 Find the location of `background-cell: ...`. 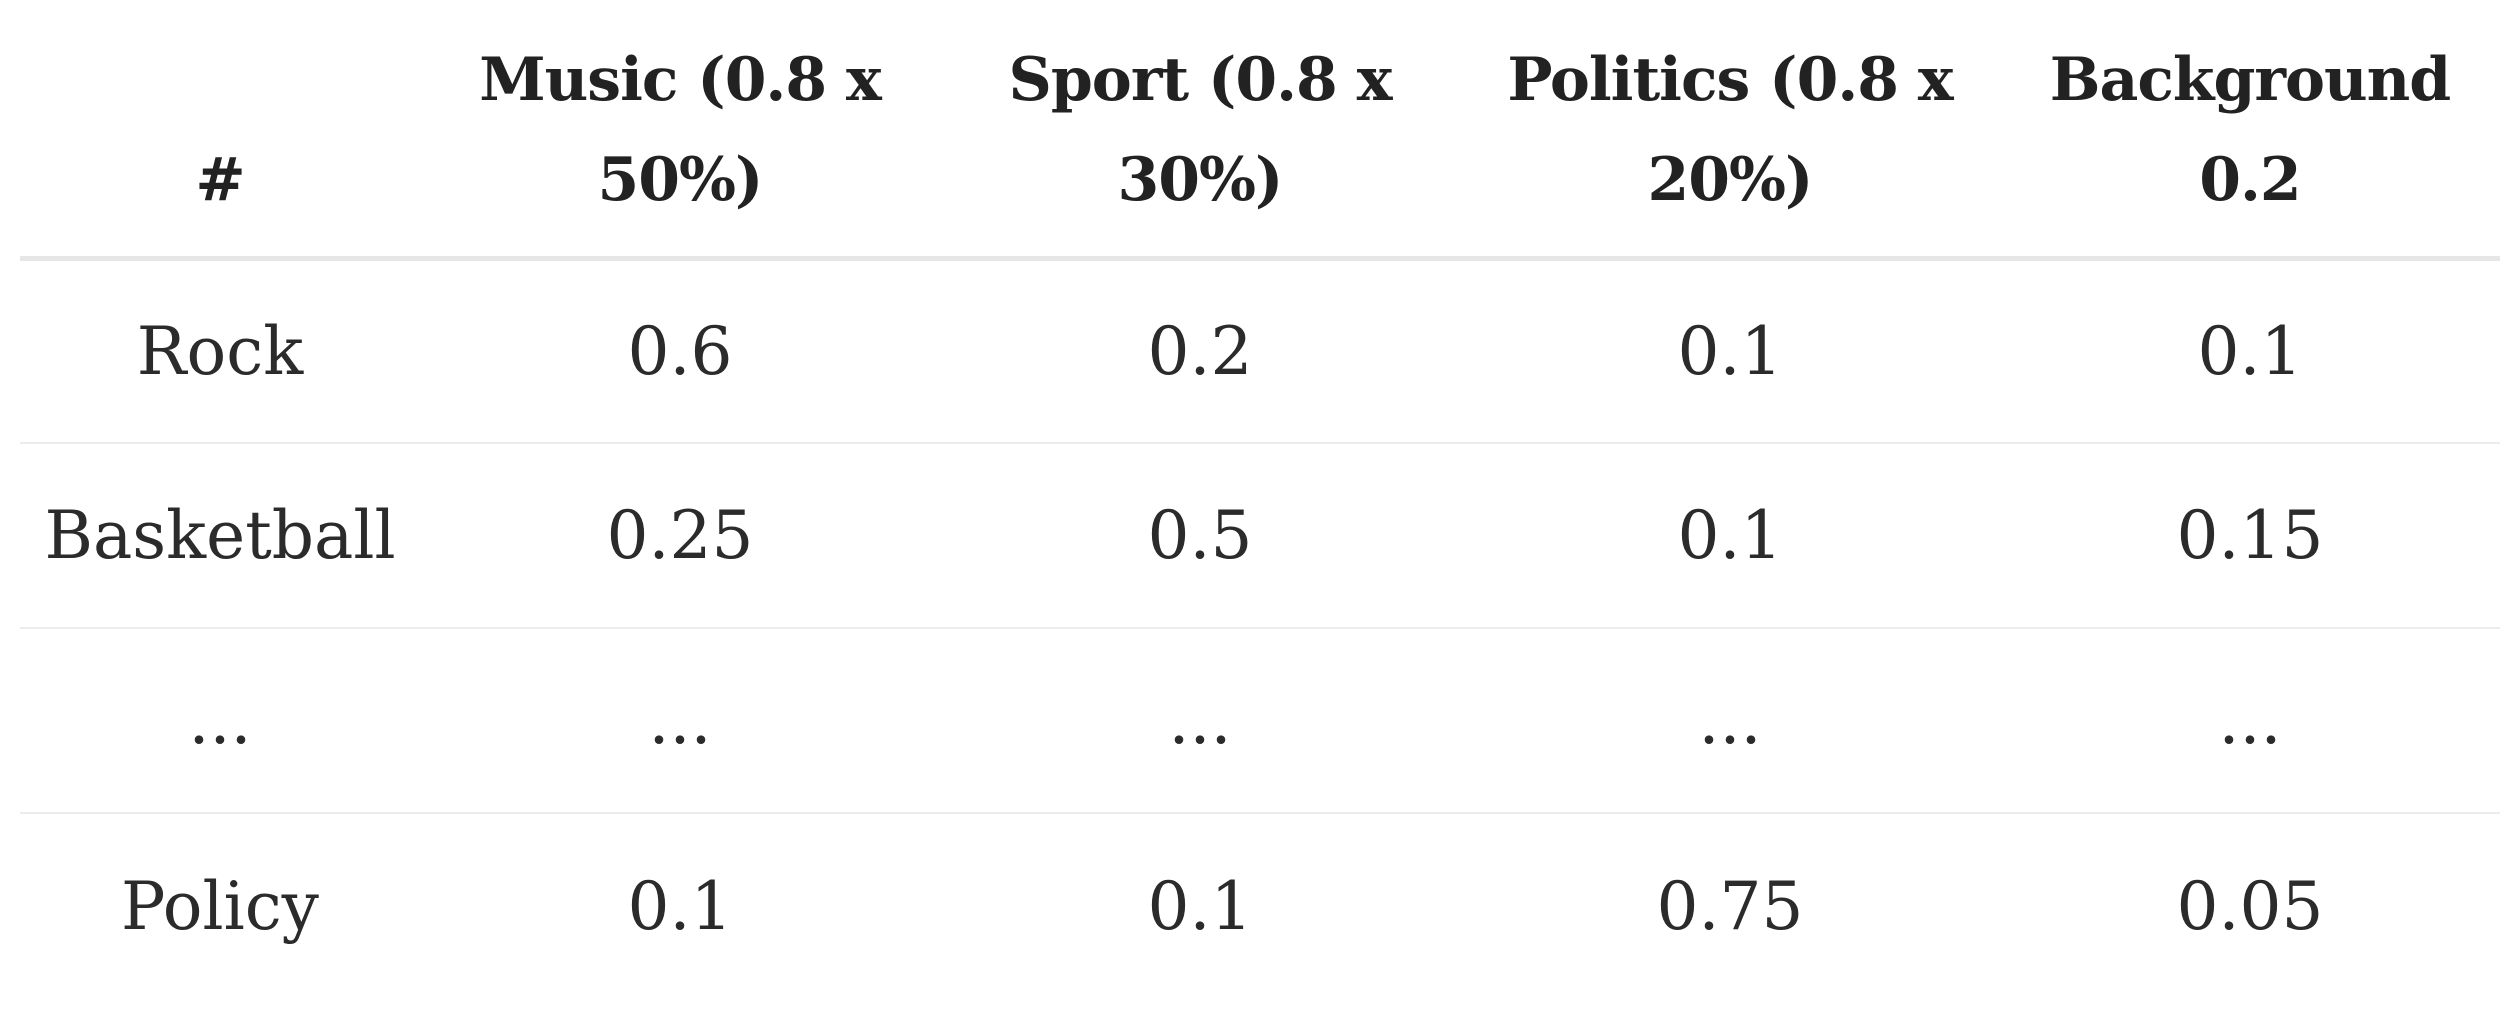

background-cell: ... is located at coordinates (2250, 721).